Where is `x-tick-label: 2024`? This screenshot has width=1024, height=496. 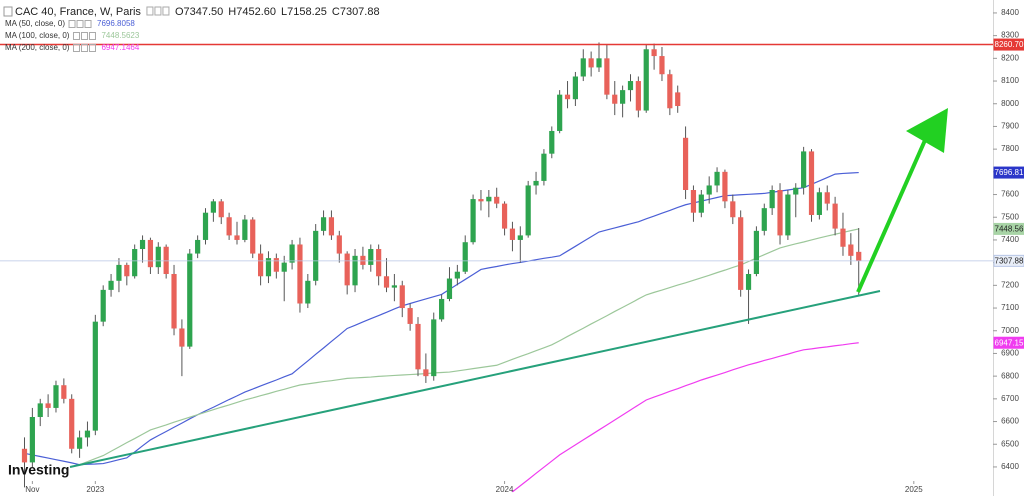
x-tick-label: 2024 is located at coordinates (505, 489).